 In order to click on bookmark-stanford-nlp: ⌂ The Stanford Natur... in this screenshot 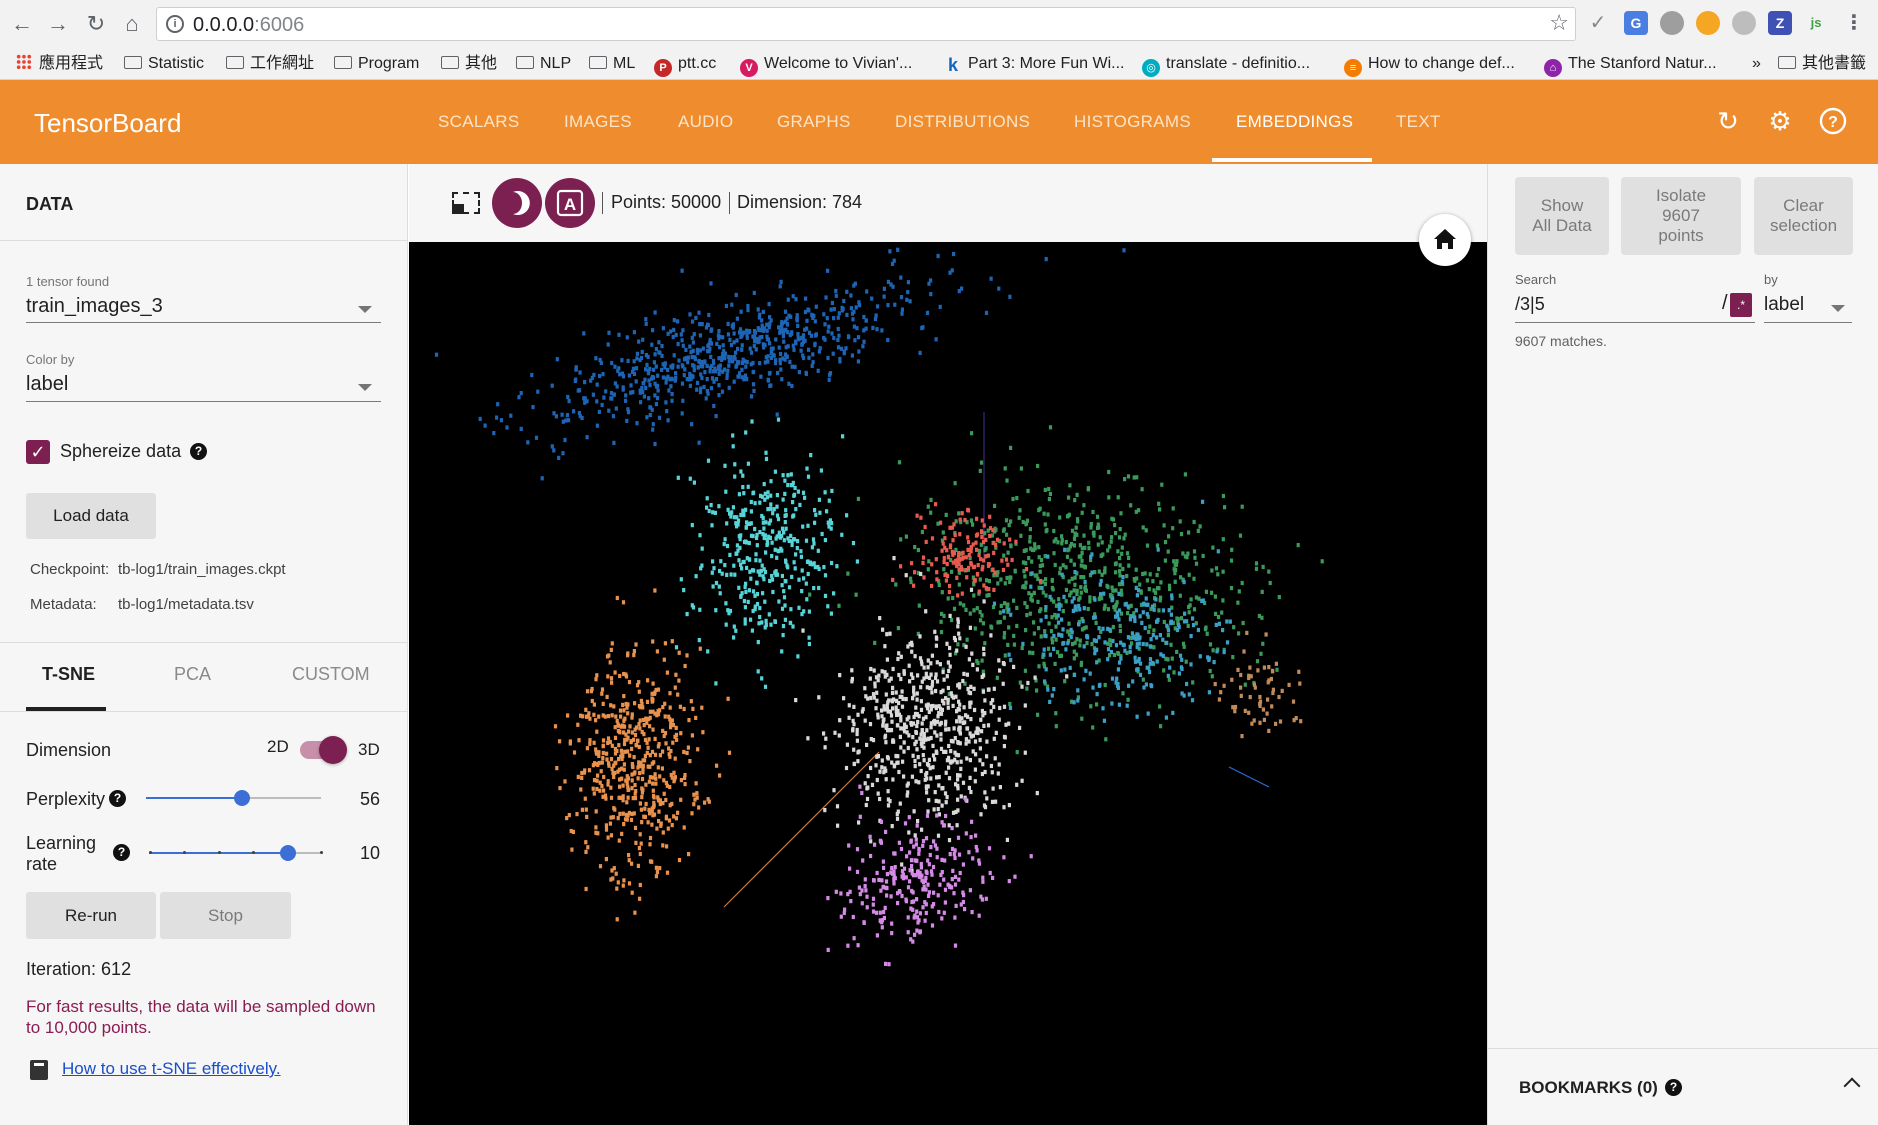, I will do `click(1630, 64)`.